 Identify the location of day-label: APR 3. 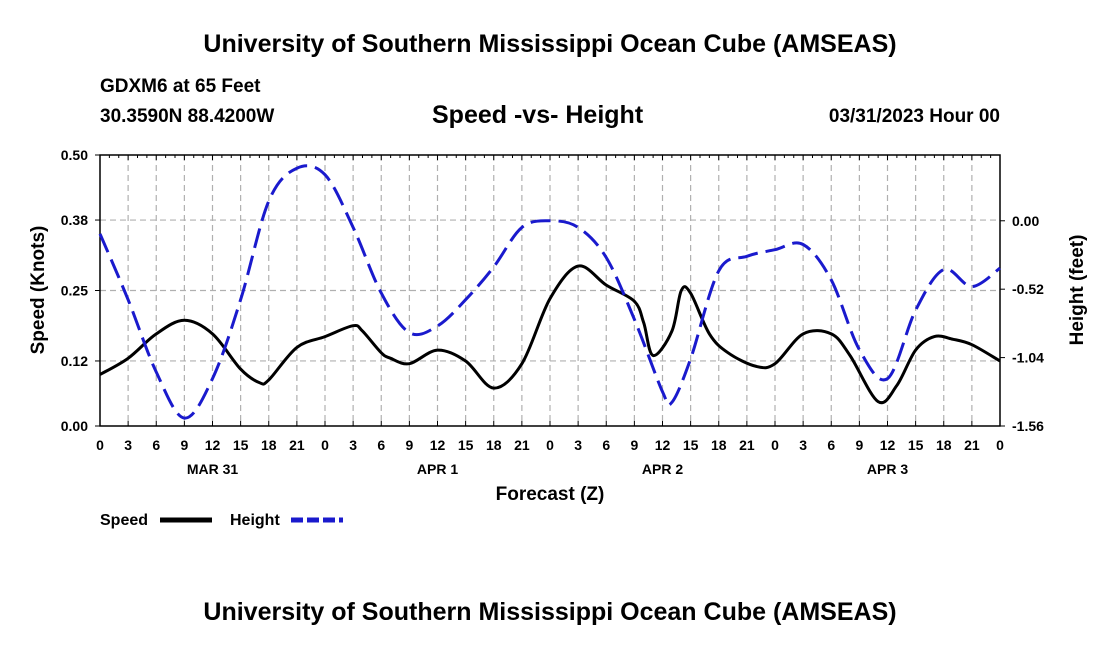
(887, 469).